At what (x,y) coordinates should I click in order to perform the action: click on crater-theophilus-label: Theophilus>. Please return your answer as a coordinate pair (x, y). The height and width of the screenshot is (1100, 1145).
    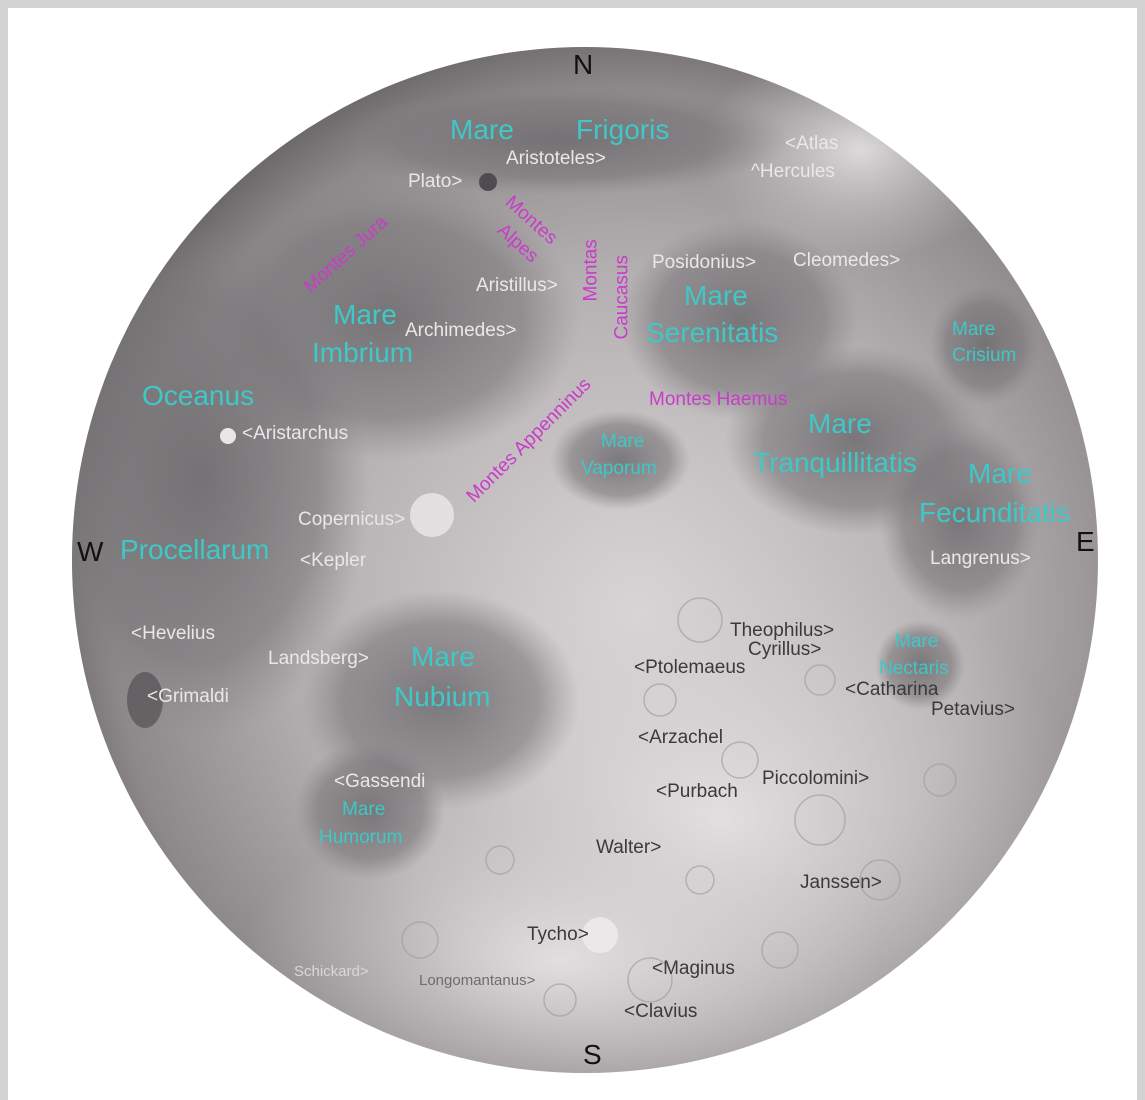
    Looking at the image, I should click on (782, 630).